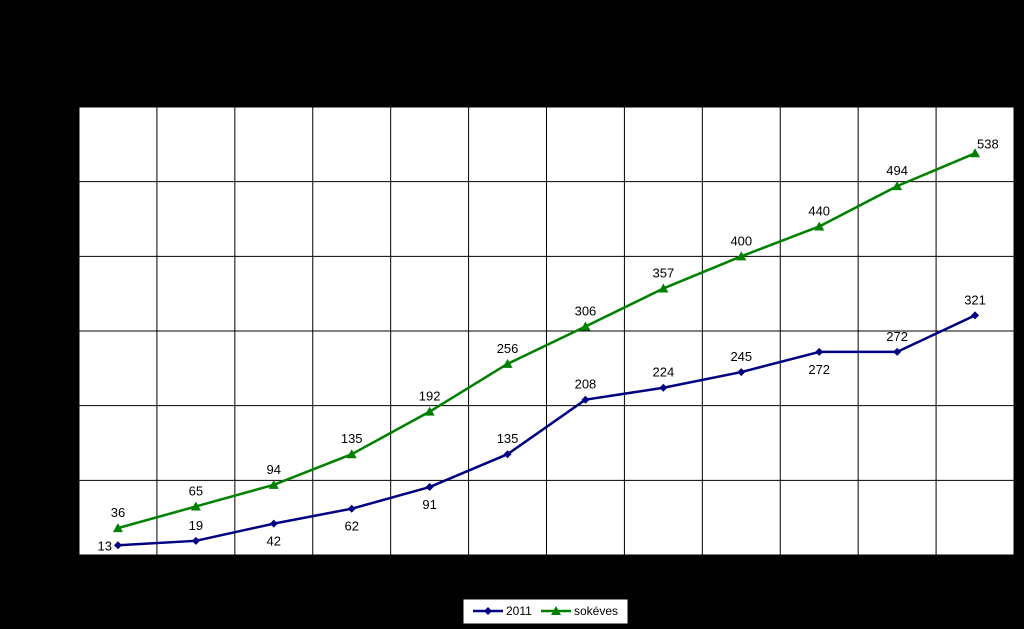  I want to click on data-label-sok-ves: 538, so click(988, 143).